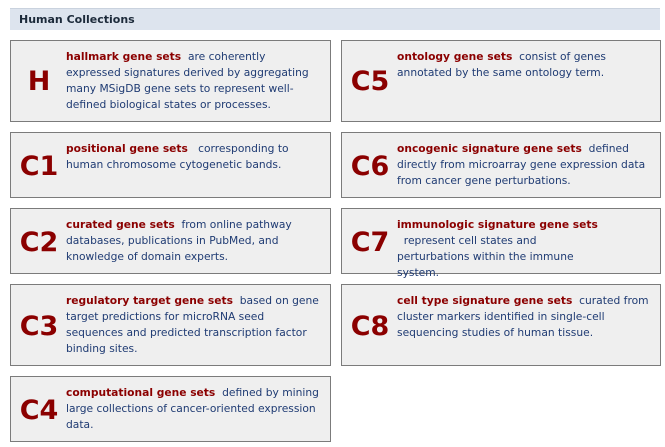 The width and height of the screenshot is (665, 447). Describe the element at coordinates (127, 148) in the screenshot. I see `collection-title-link: positional gene sets` at that location.